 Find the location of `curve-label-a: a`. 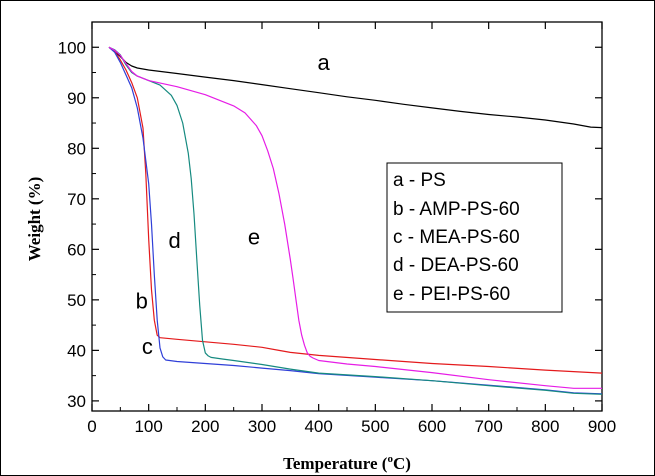

curve-label-a: a is located at coordinates (324, 62).